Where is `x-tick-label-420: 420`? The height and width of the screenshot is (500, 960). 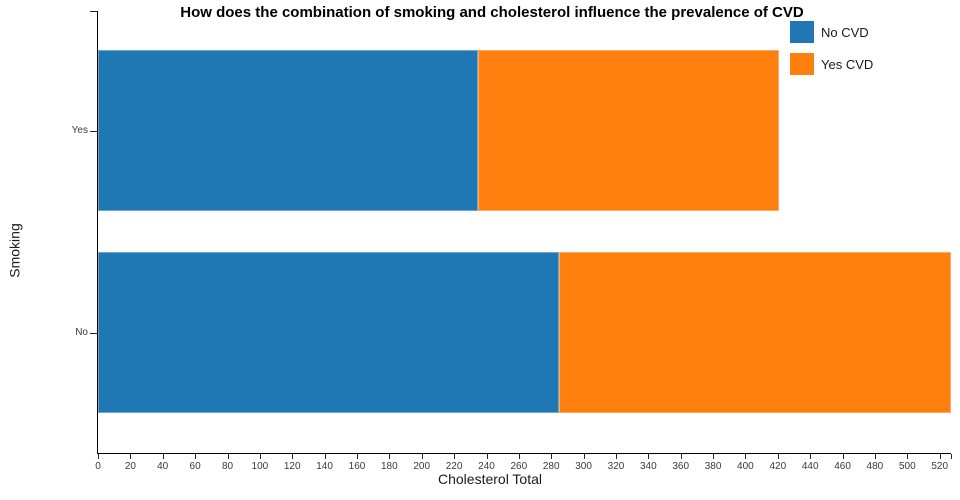
x-tick-label-420: 420 is located at coordinates (778, 466).